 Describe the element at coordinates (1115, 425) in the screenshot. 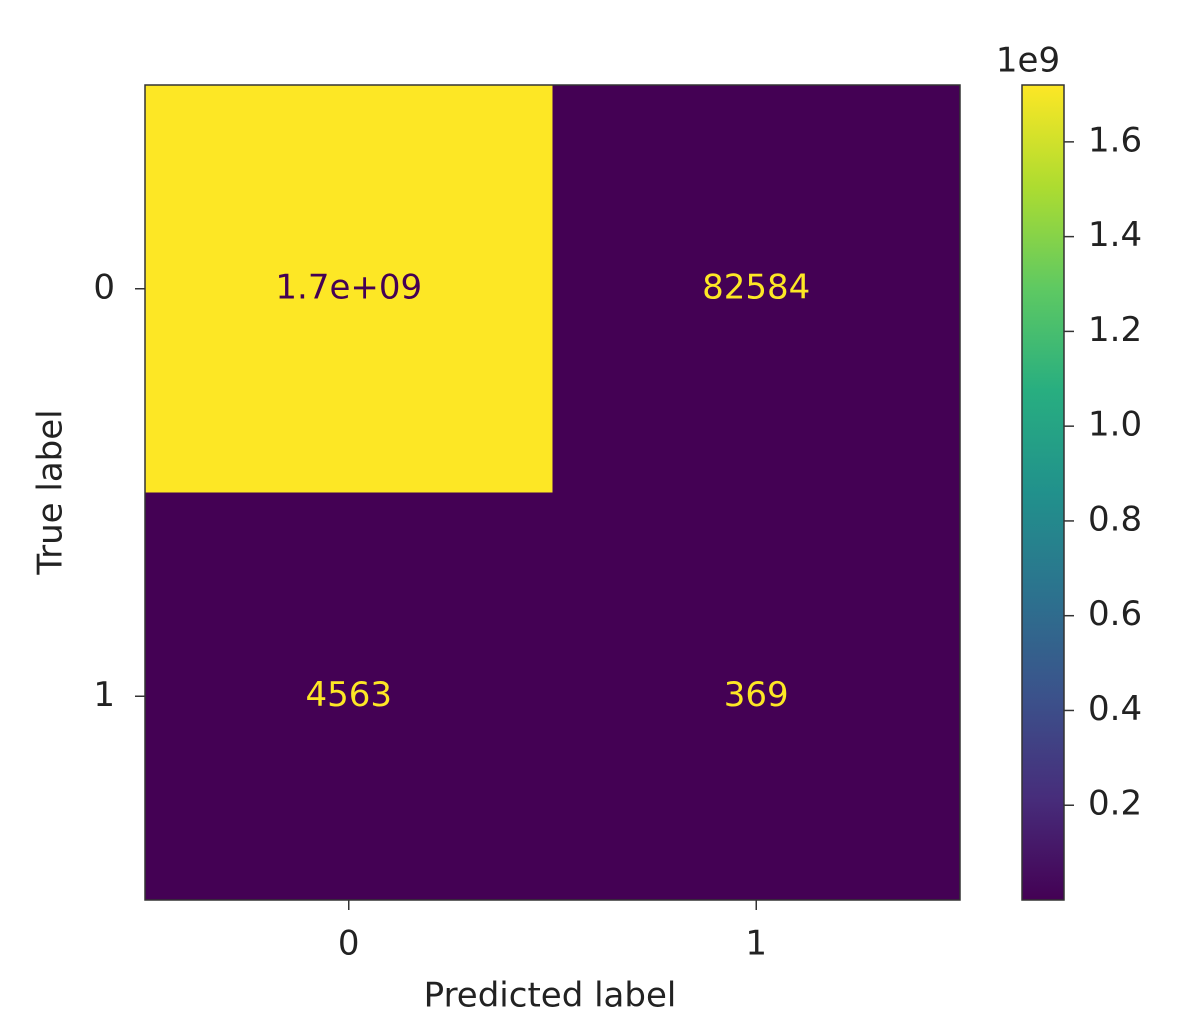

I see `colorbar-tick-label: 1.0` at that location.